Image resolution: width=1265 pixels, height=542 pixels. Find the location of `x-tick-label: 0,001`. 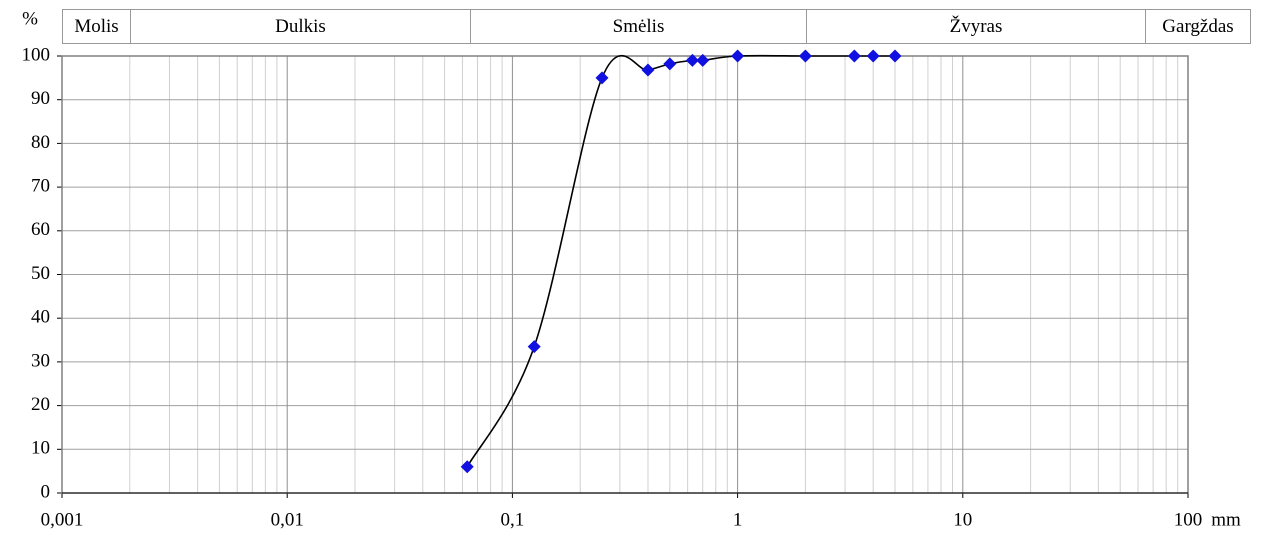

x-tick-label: 0,001 is located at coordinates (62, 519).